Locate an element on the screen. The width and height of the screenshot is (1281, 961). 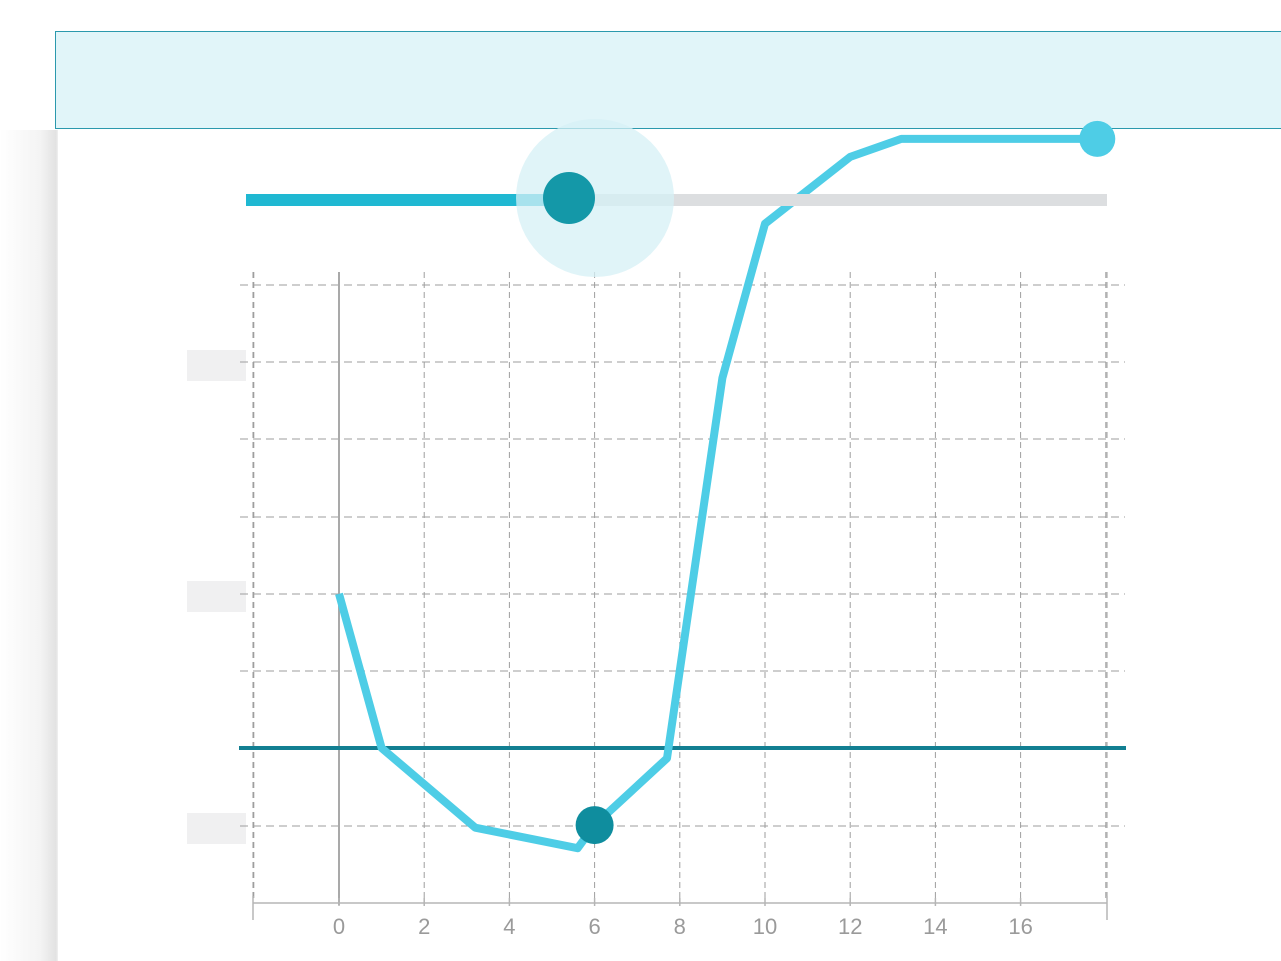
y-label-placeholder-middle is located at coordinates (216, 596).